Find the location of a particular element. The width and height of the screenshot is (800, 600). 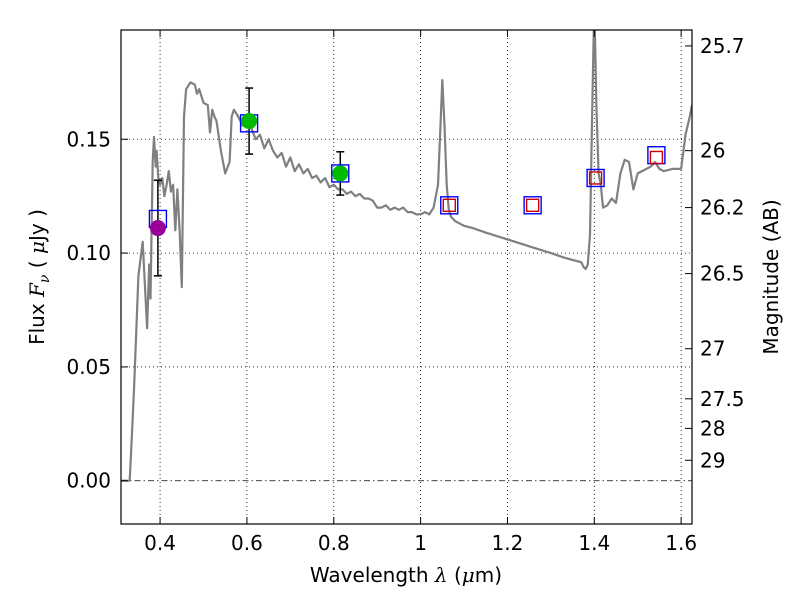

y-tick-label: 0.15 is located at coordinates (88, 139).